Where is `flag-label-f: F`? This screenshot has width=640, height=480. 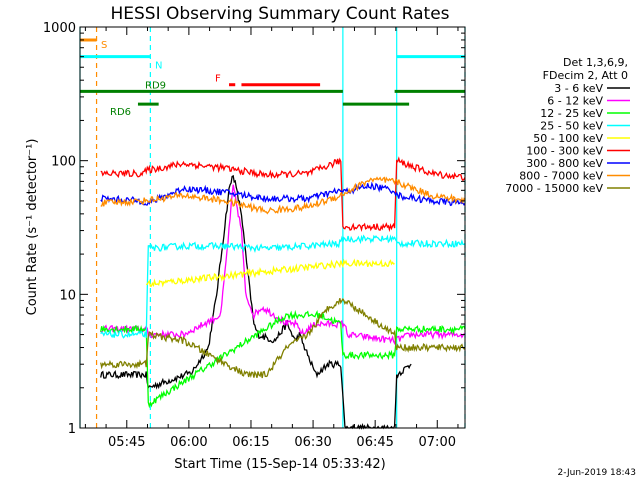
flag-label-f: F is located at coordinates (218, 79).